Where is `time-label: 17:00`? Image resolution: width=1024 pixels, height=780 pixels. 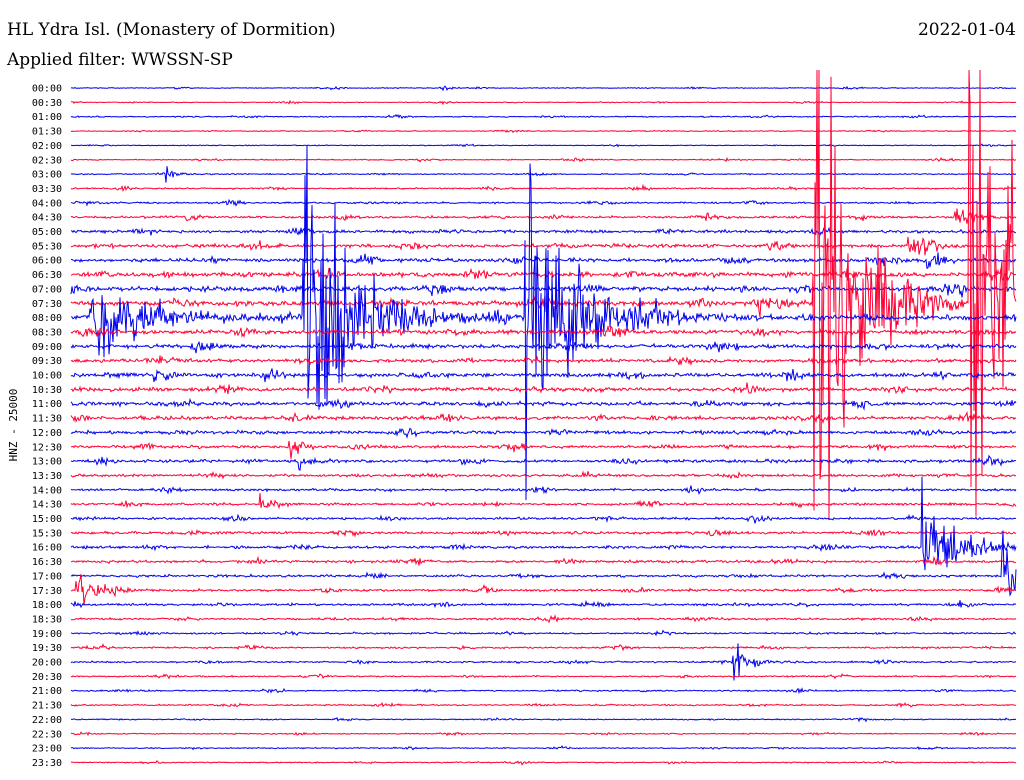
time-label: 17:00 is located at coordinates (47, 576).